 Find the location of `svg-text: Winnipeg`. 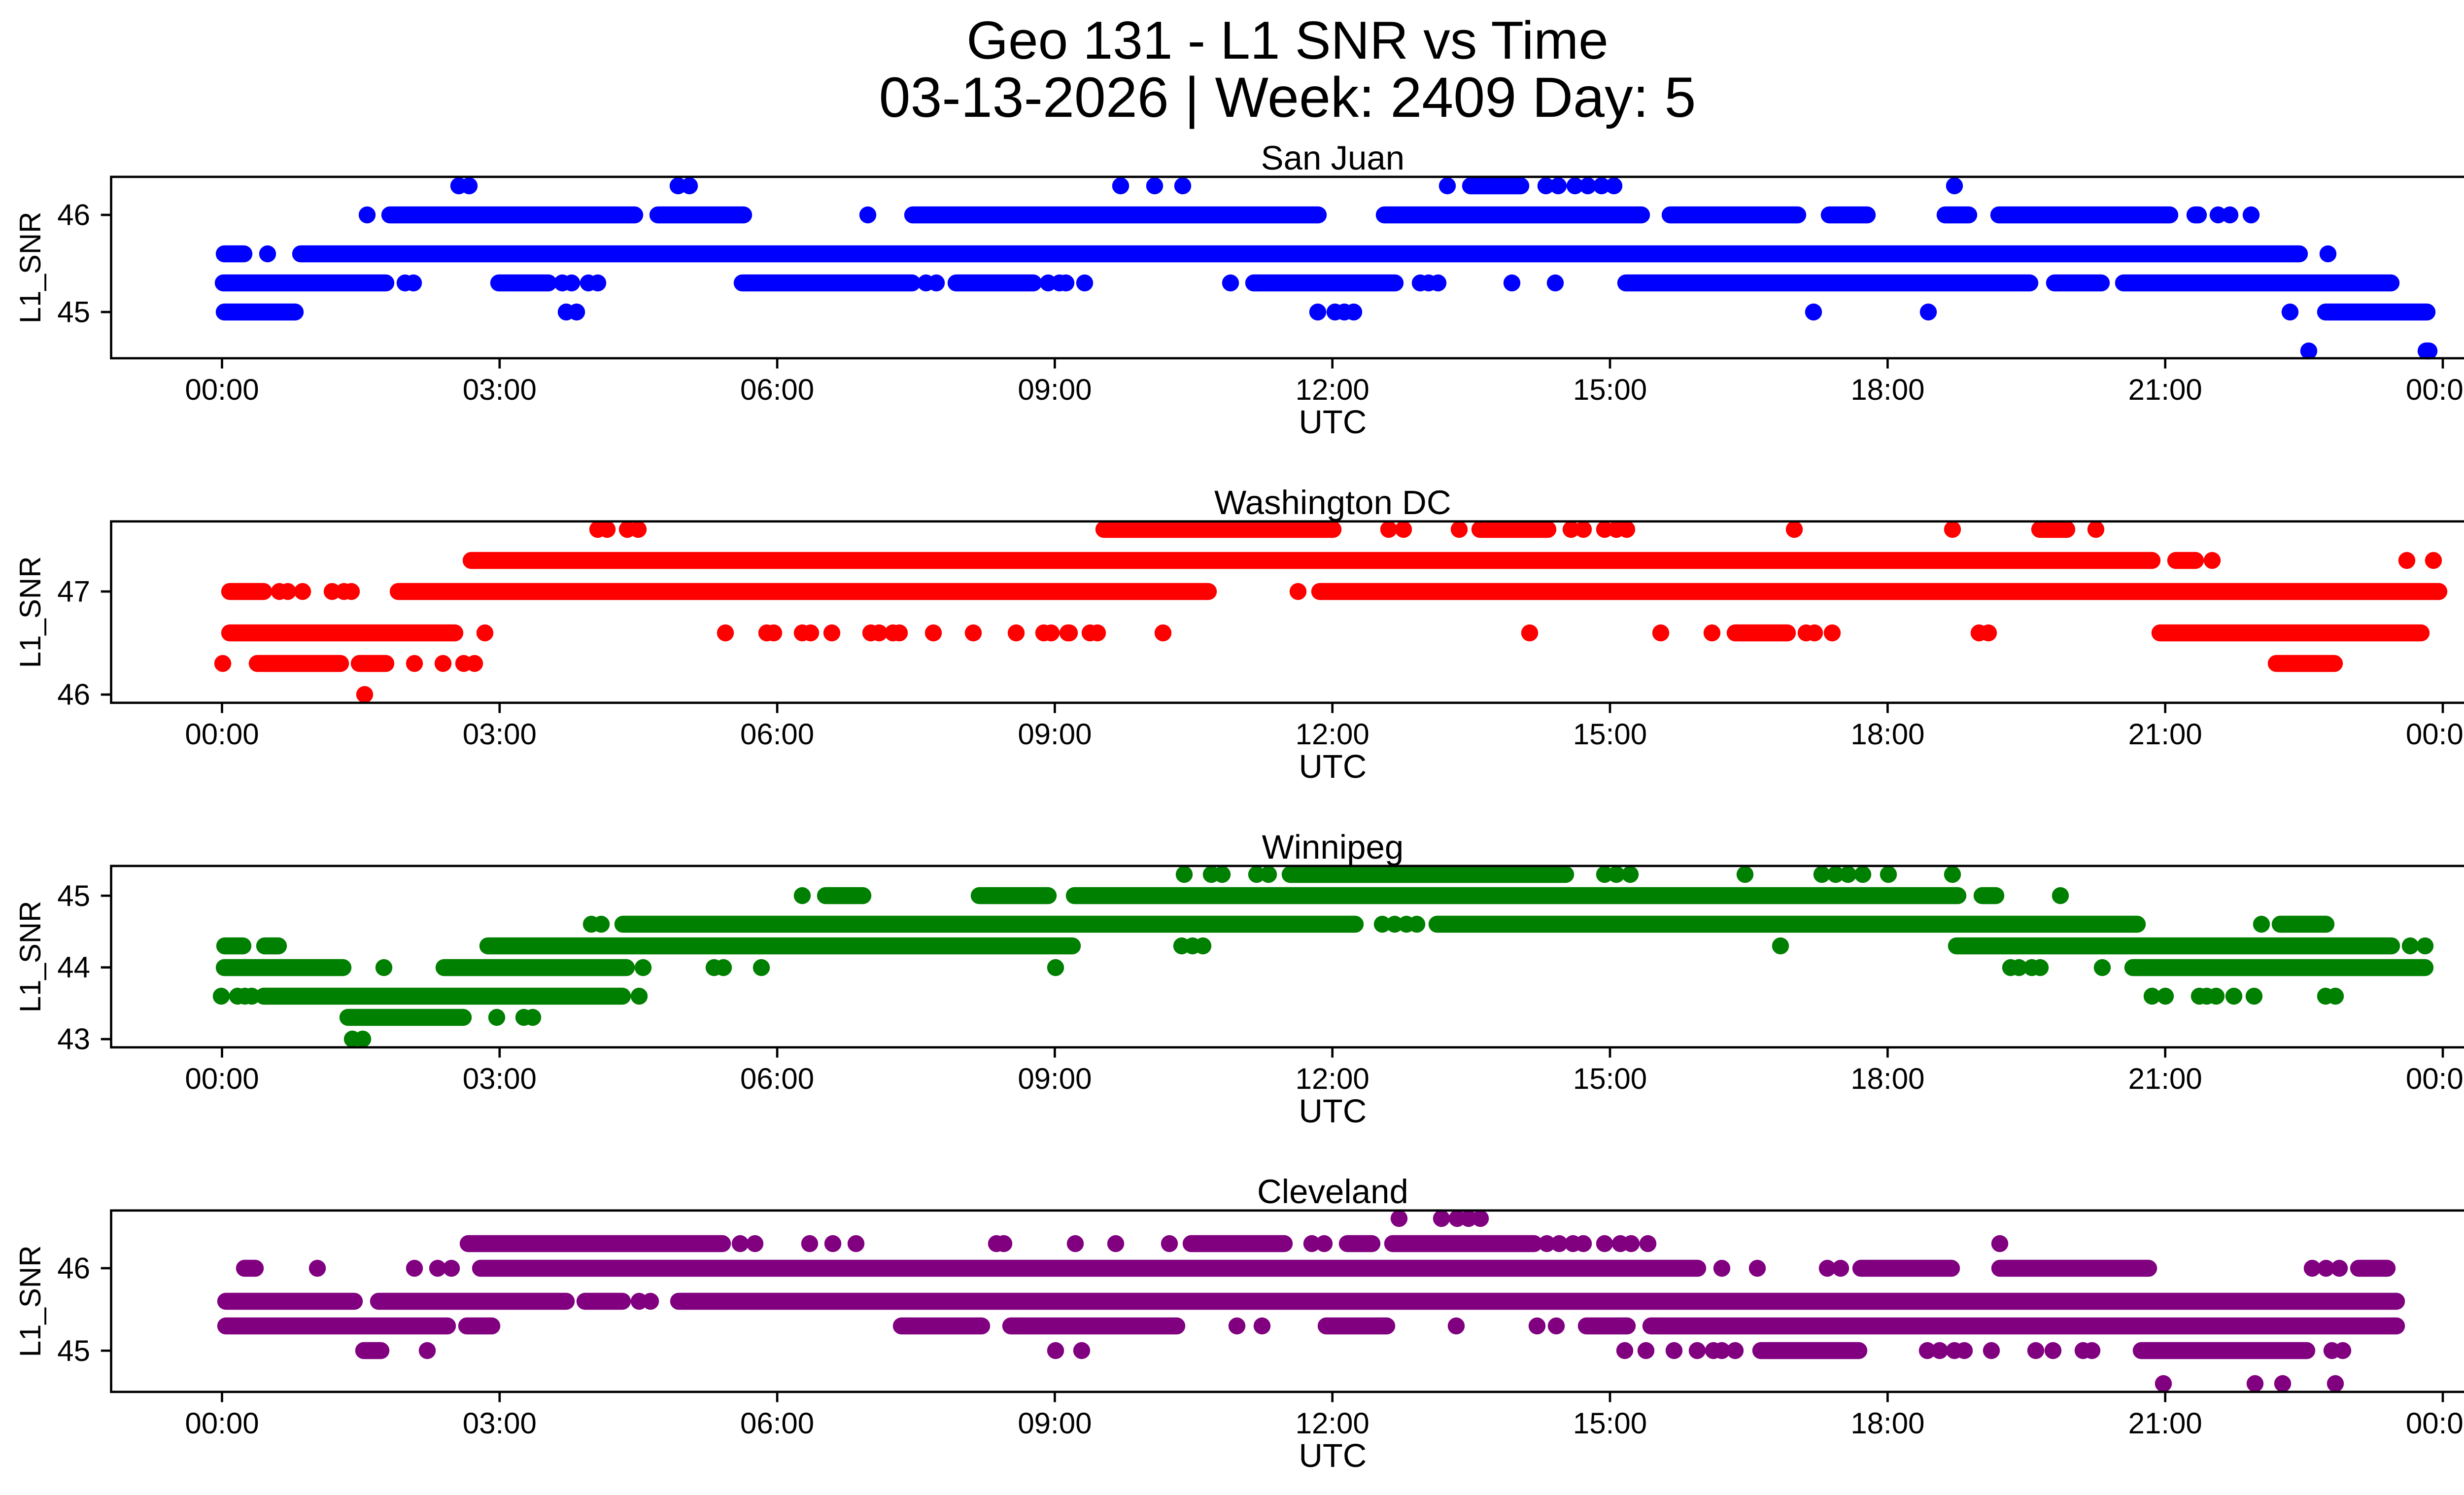

svg-text: Winnipeg is located at coordinates (1333, 847).